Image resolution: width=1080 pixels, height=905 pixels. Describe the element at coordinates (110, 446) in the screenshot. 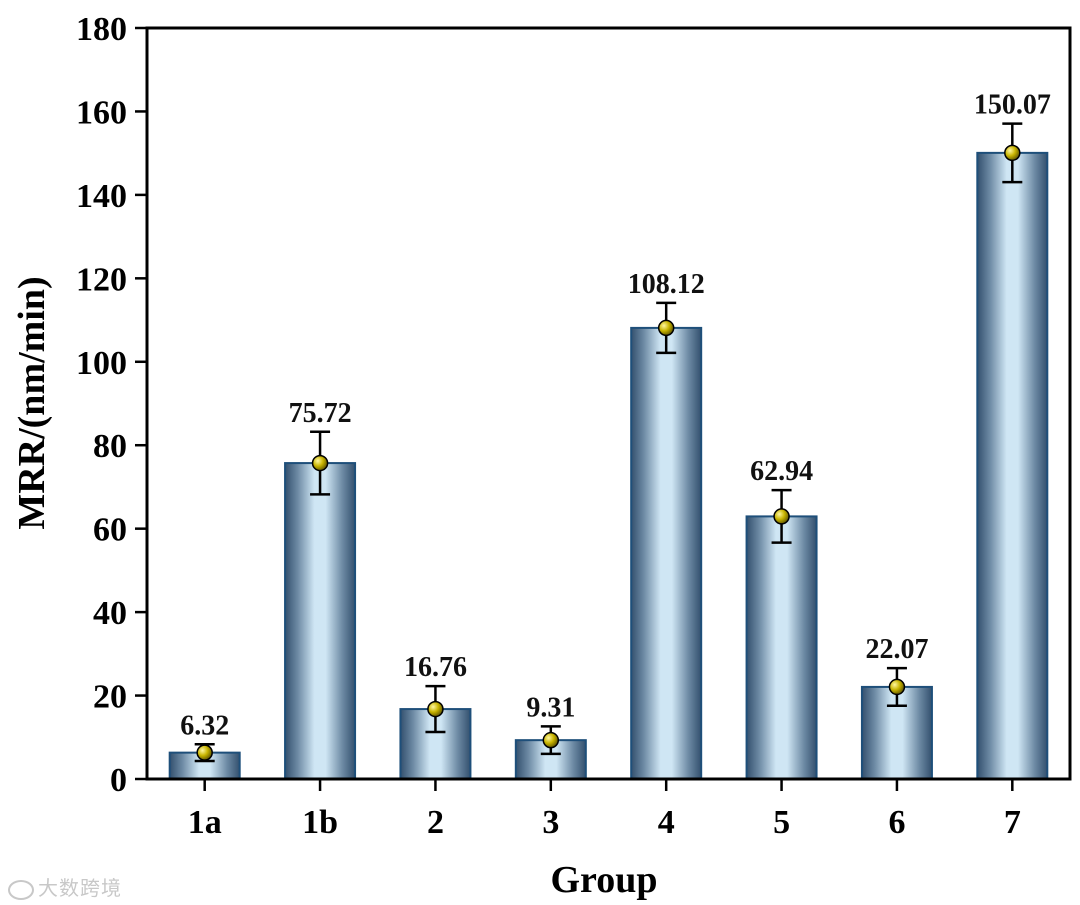

I see `y-tick-label-80: 80` at that location.